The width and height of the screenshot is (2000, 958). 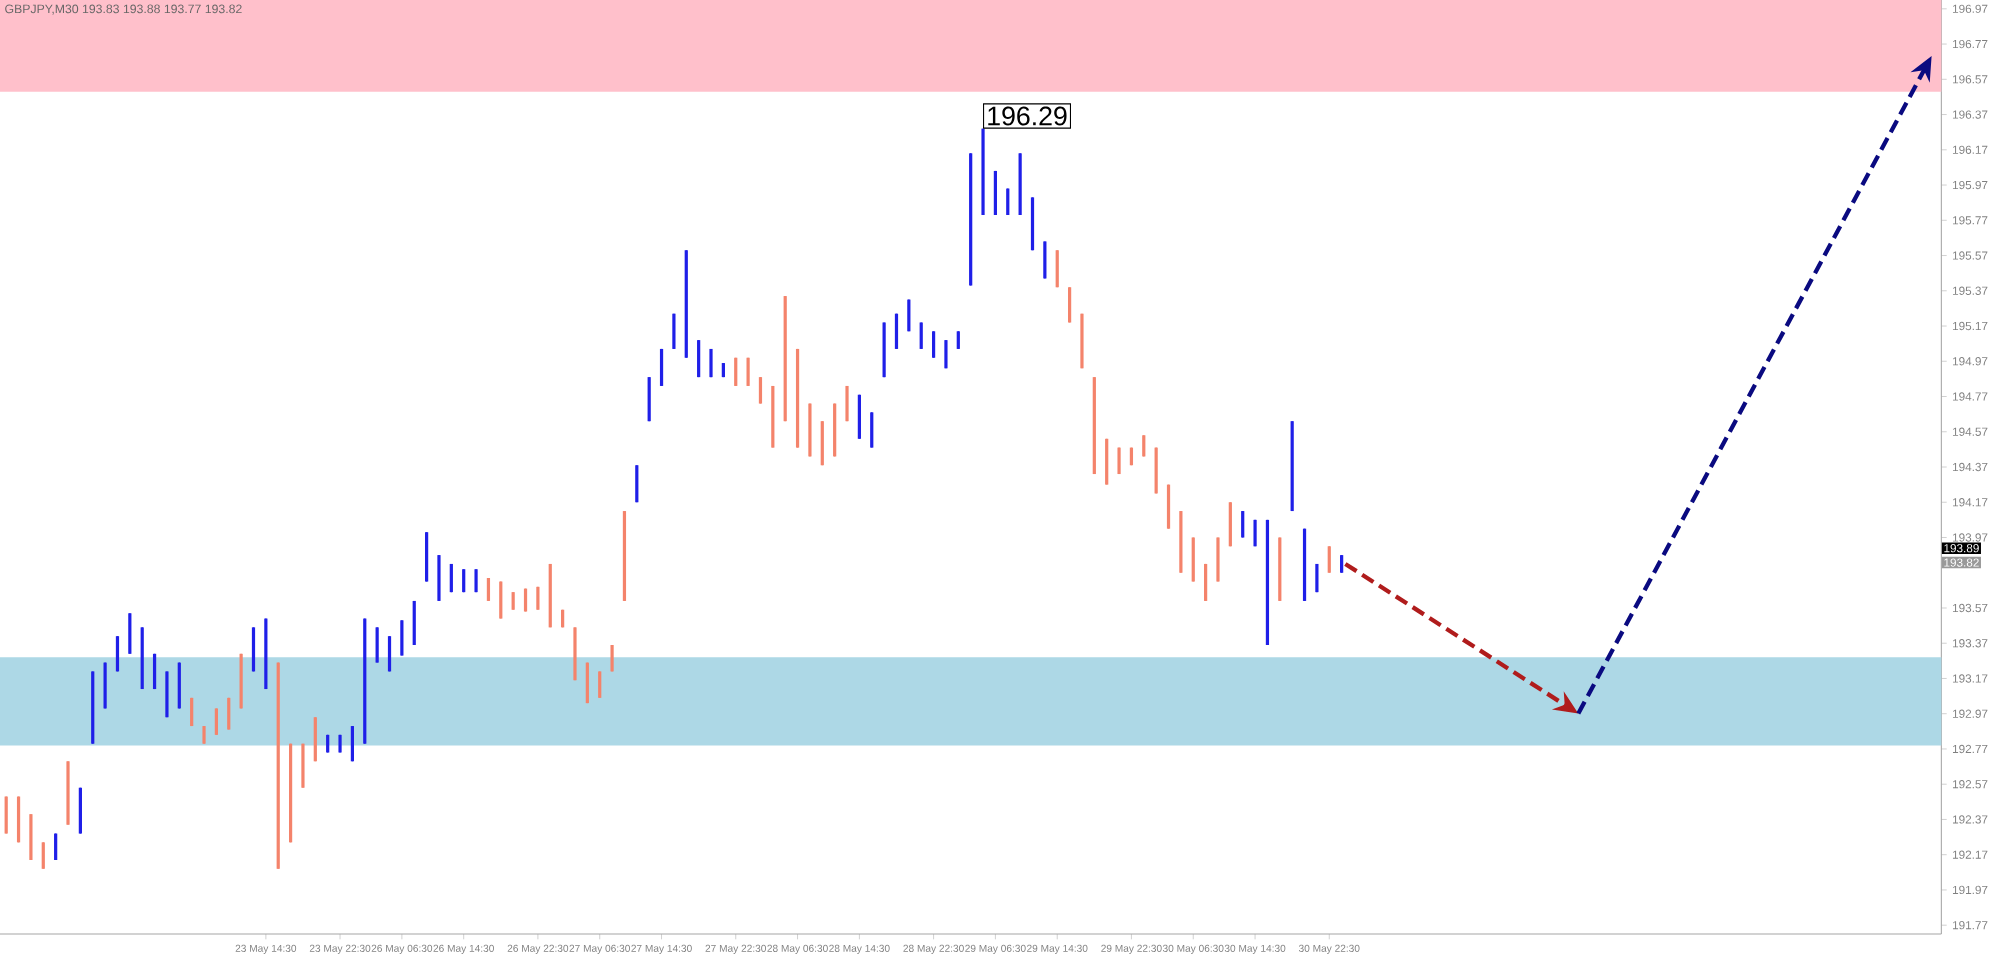 I want to click on annotation: 196.29, so click(x=1027, y=116).